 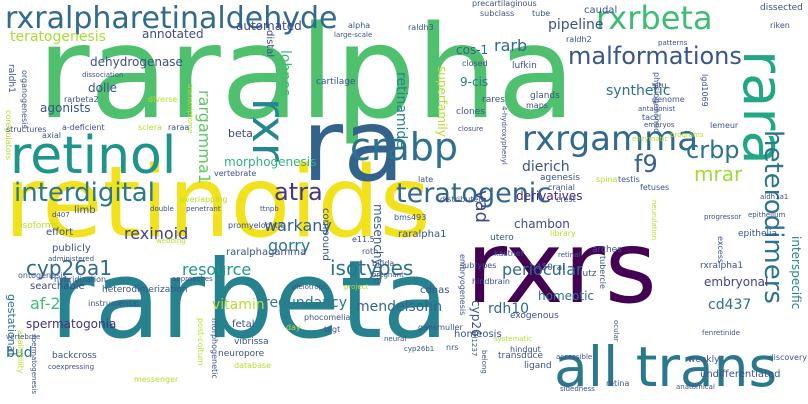 What do you see at coordinates (547, 268) in the screenshot?
I see `word-p450rai: p450rai` at bounding box center [547, 268].